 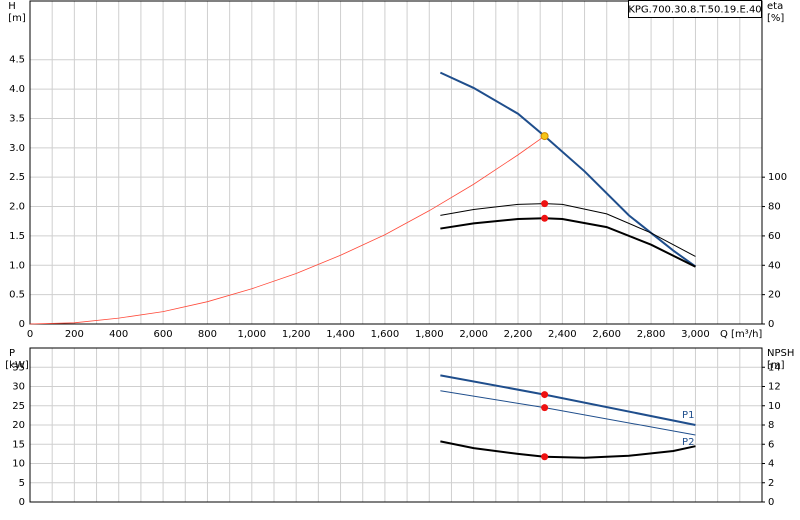 What do you see at coordinates (251, 334) in the screenshot?
I see `x-tick-label: 1,000` at bounding box center [251, 334].